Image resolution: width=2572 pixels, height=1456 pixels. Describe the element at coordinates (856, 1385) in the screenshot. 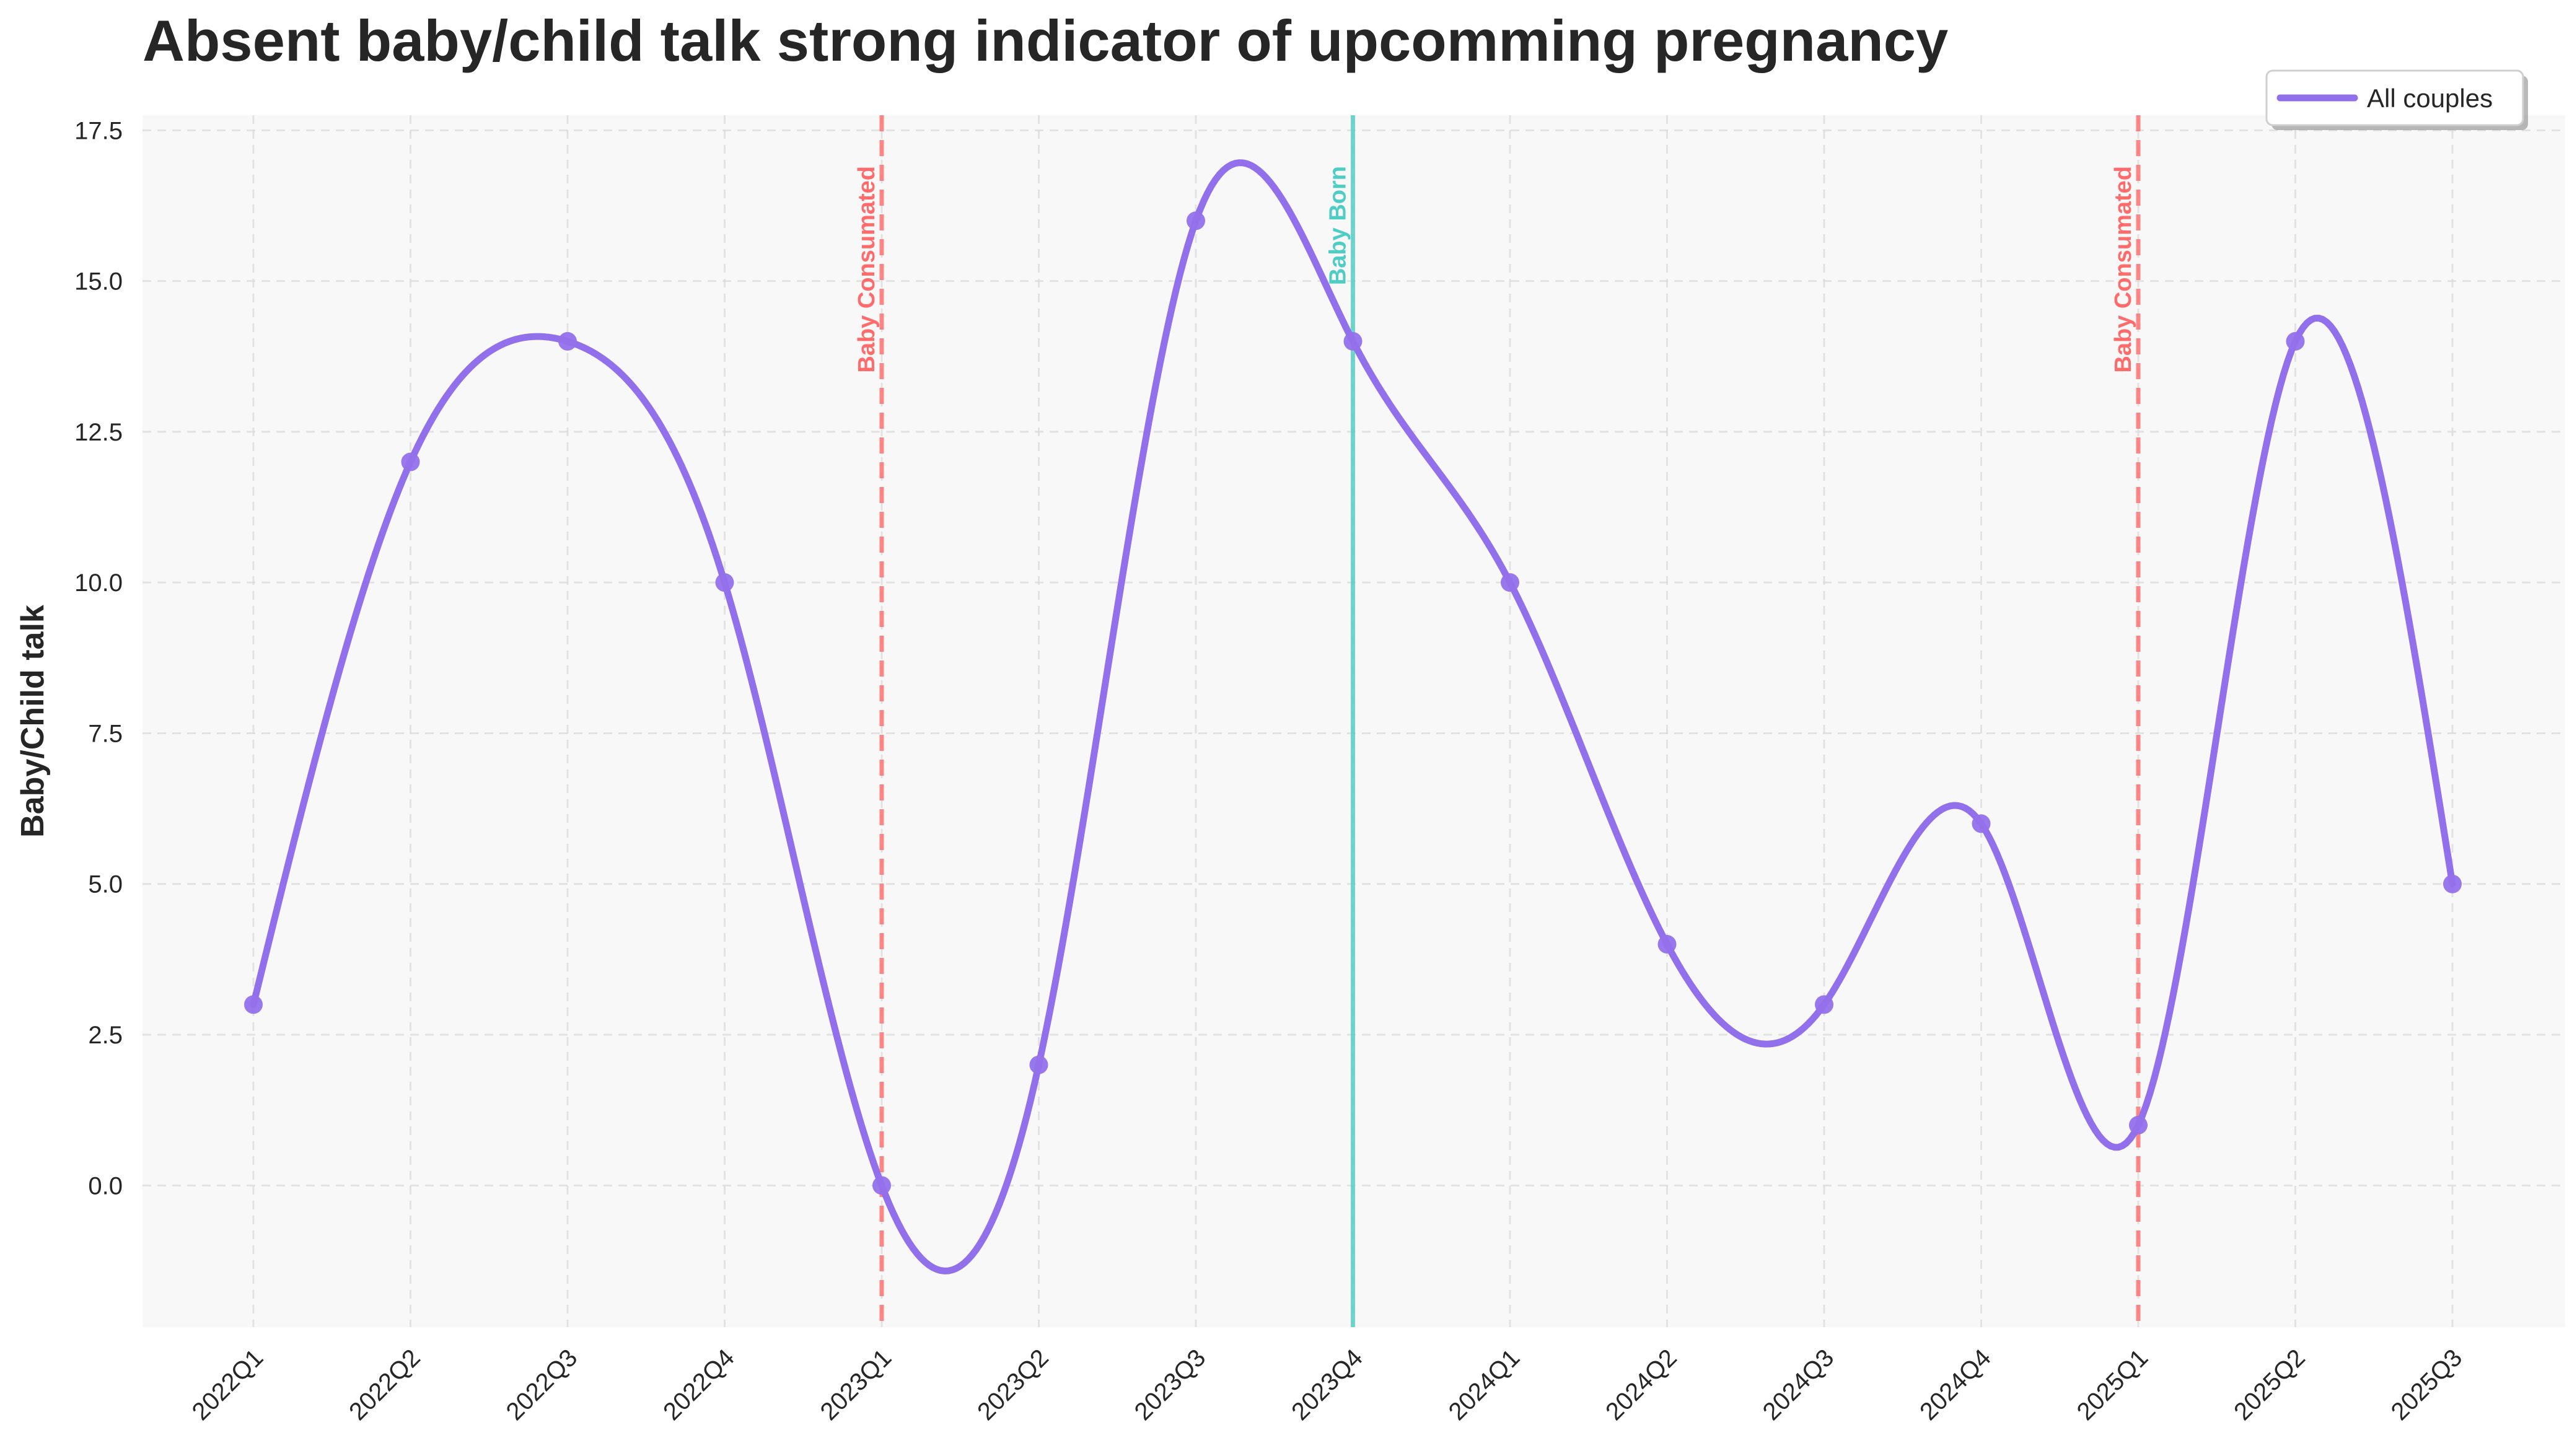

I see `x-tick-label: 2023Q1` at that location.